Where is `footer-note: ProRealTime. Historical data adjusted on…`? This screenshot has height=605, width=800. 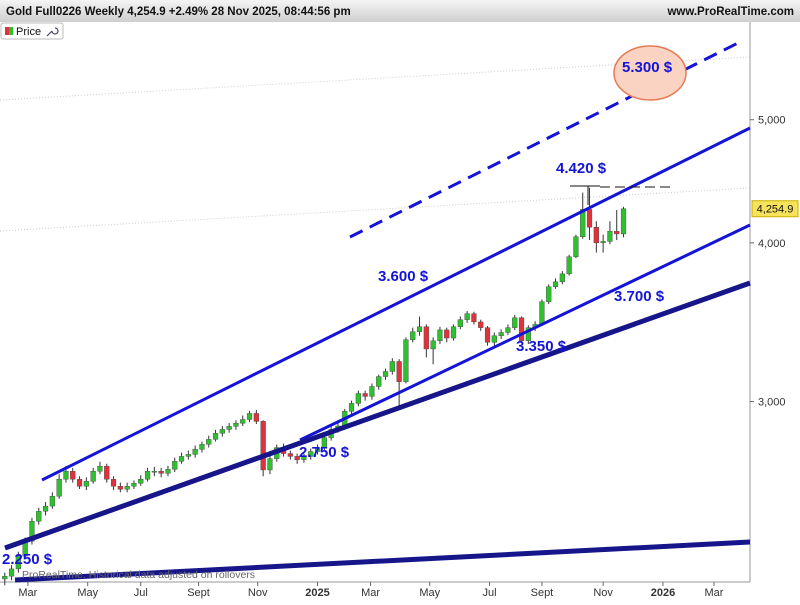 footer-note: ProRealTime. Historical data adjusted on… is located at coordinates (138, 575).